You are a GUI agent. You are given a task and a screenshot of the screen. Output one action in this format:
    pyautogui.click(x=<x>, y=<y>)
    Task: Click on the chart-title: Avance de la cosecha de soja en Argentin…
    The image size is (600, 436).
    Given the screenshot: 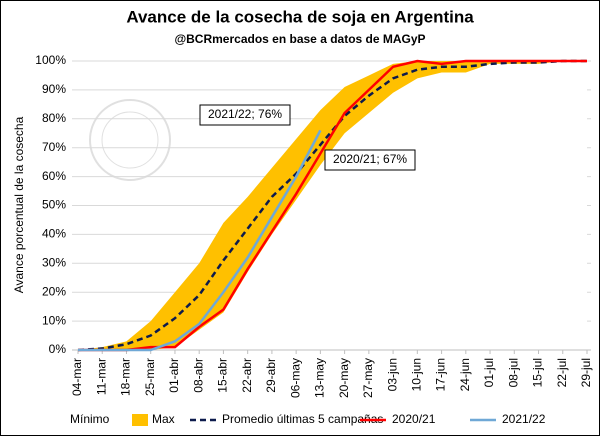 What is the action you would take?
    pyautogui.click(x=300, y=16)
    